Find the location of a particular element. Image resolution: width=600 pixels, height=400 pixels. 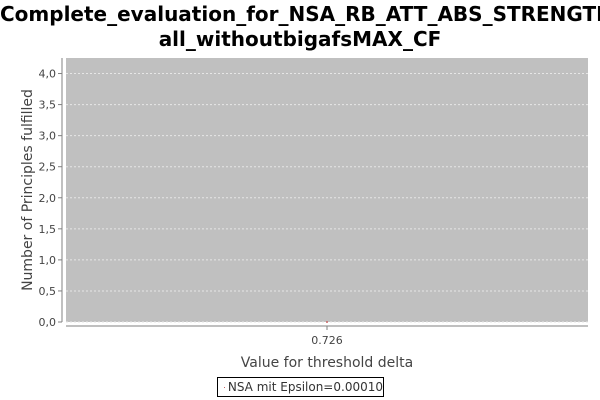

x-axis-ticks: 0.726 is located at coordinates (327, 336).